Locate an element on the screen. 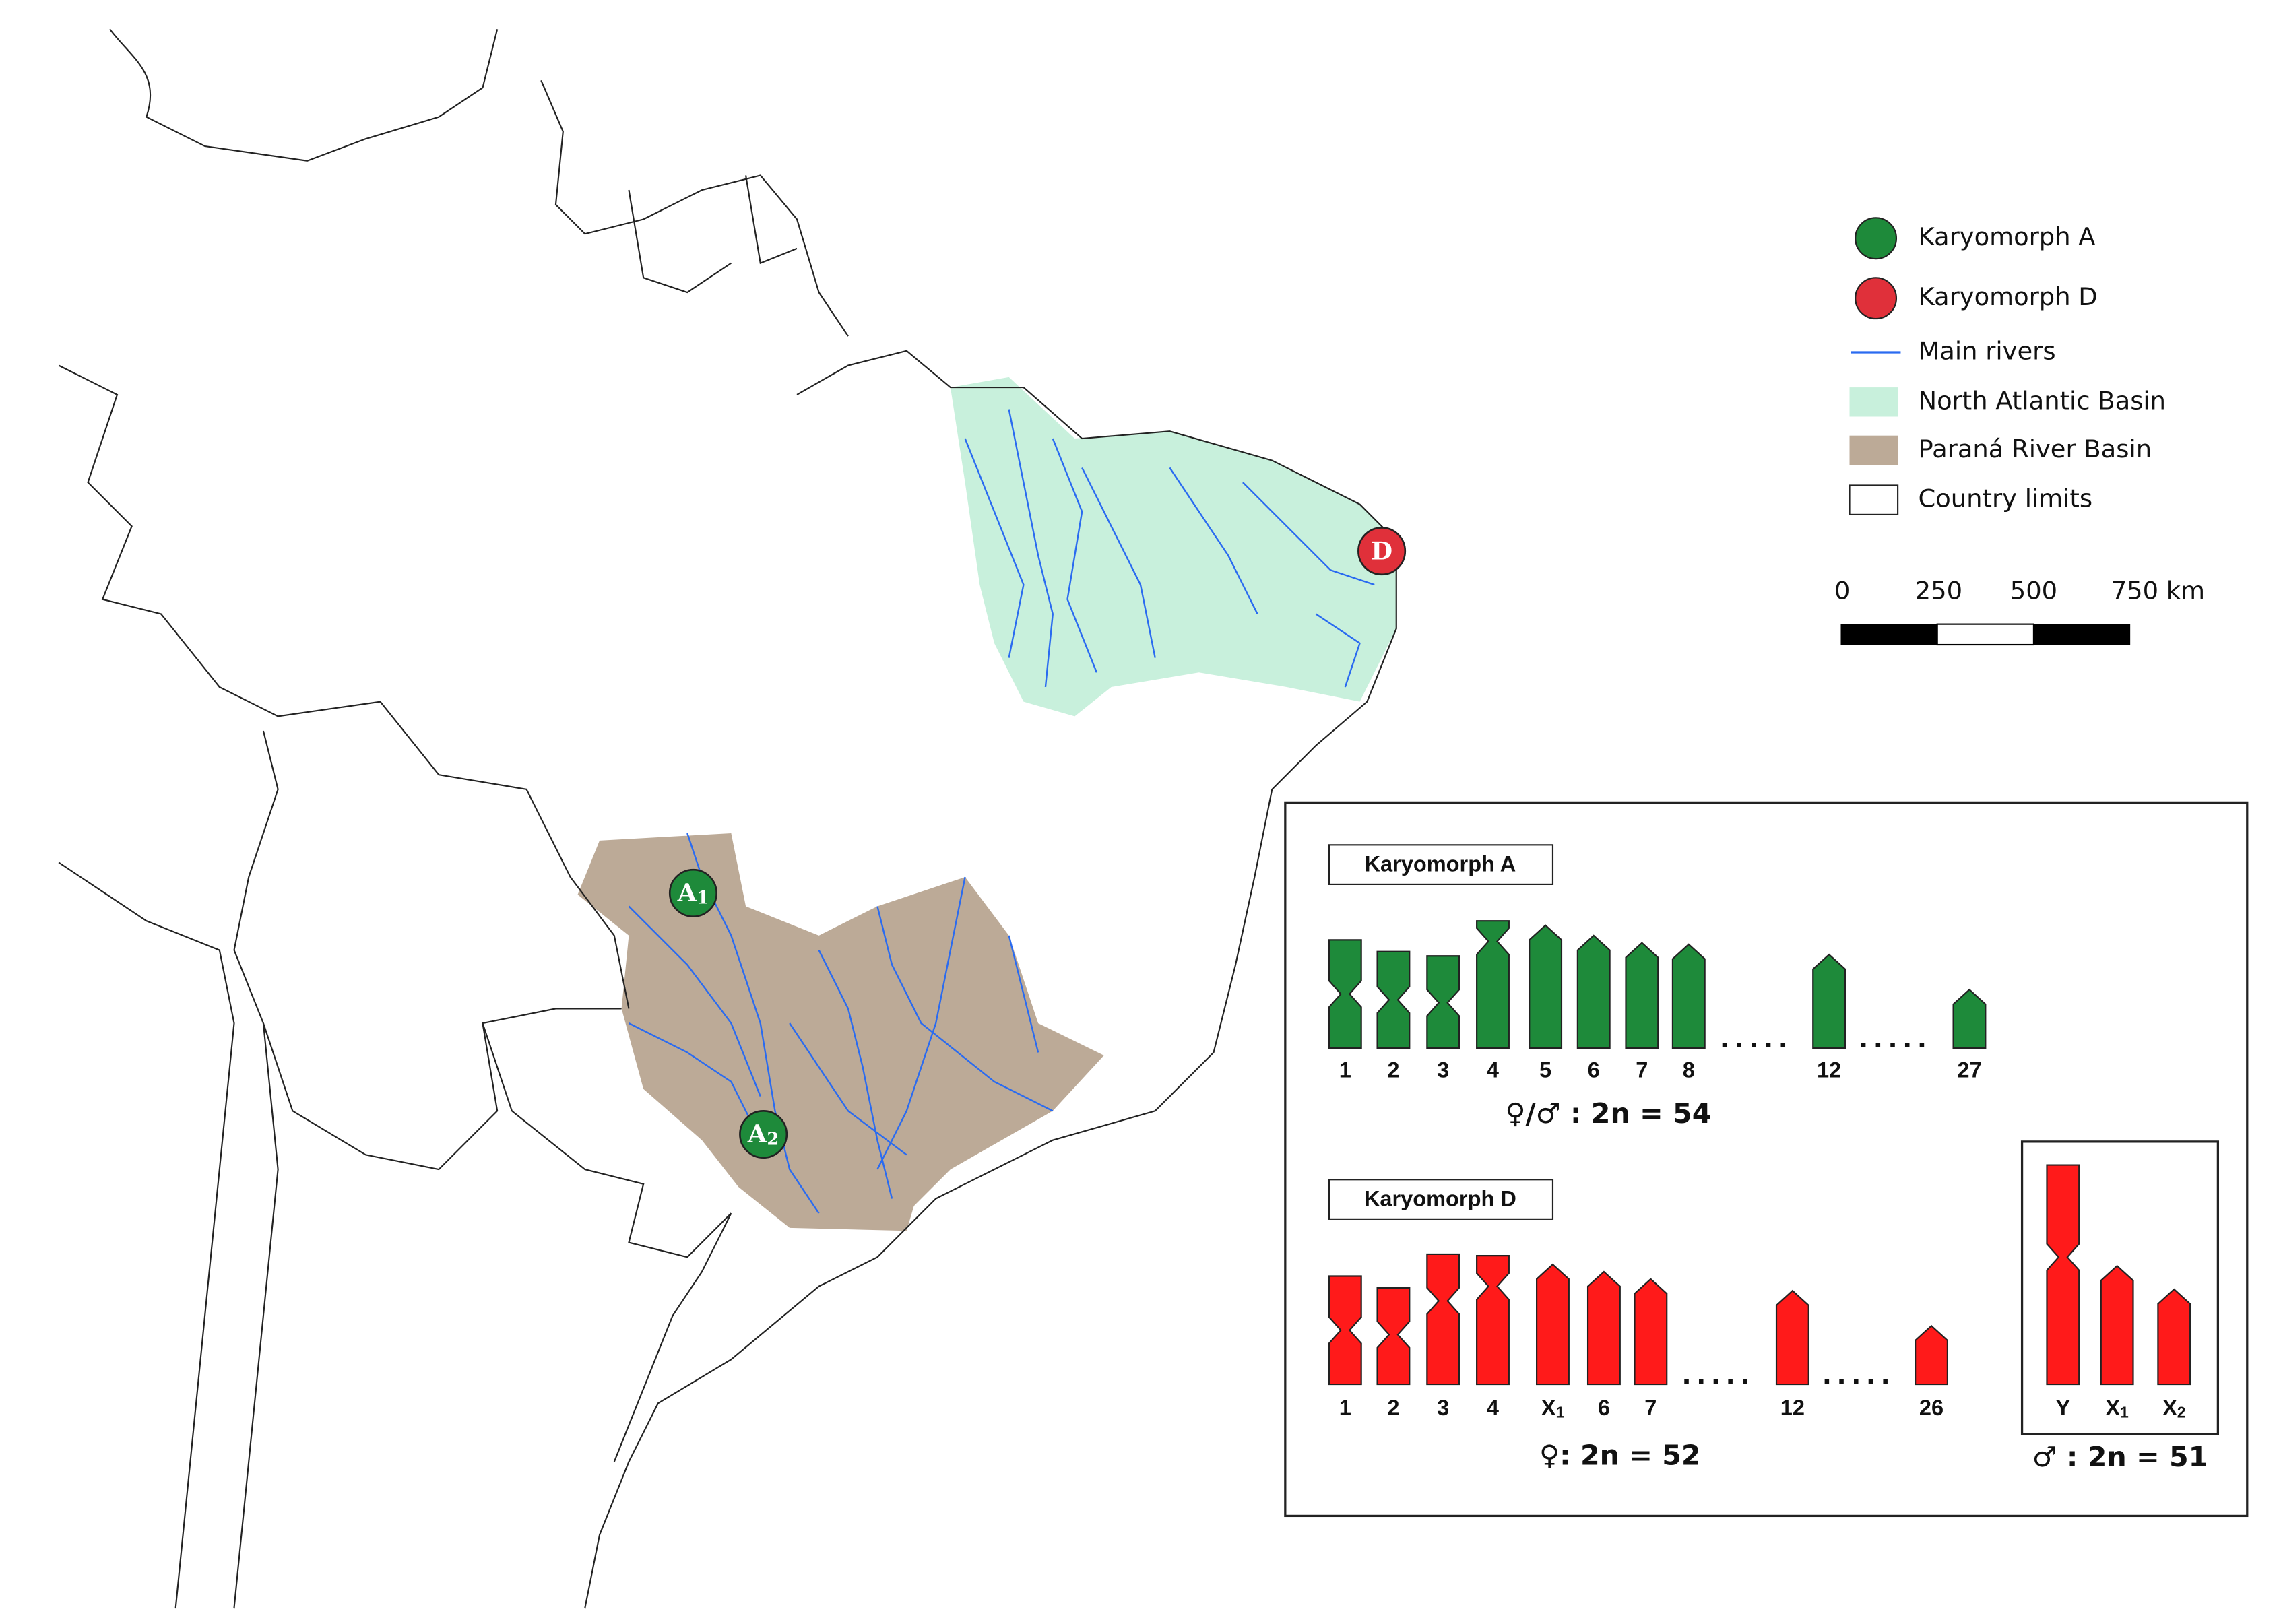  chromosome-label: 26 is located at coordinates (1931, 1408).